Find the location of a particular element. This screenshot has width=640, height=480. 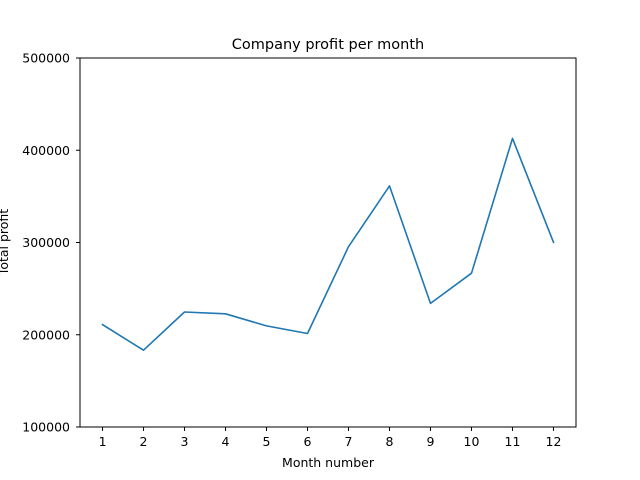

x-tick-label: 2 is located at coordinates (144, 441).